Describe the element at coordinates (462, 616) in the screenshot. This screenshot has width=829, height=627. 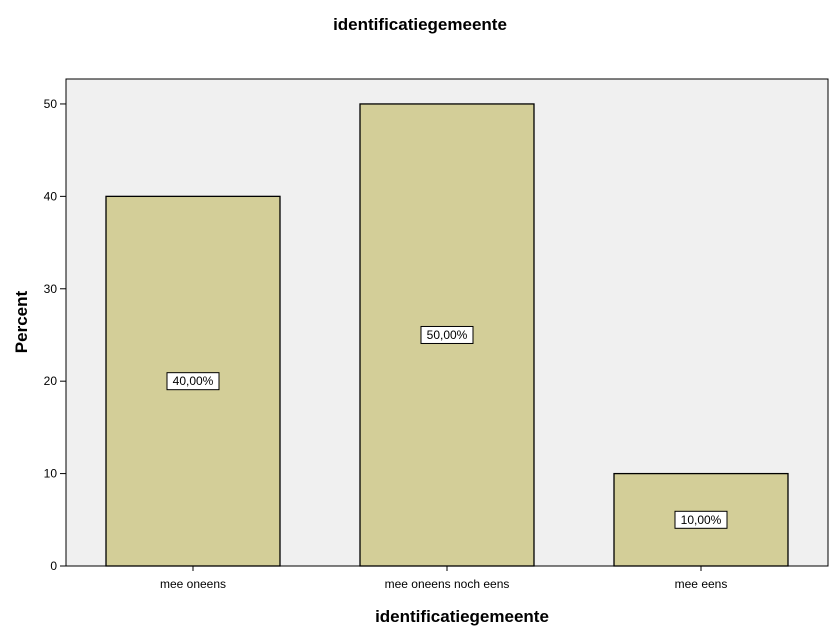
I see `x-axis-title: identificatiegemeente` at that location.